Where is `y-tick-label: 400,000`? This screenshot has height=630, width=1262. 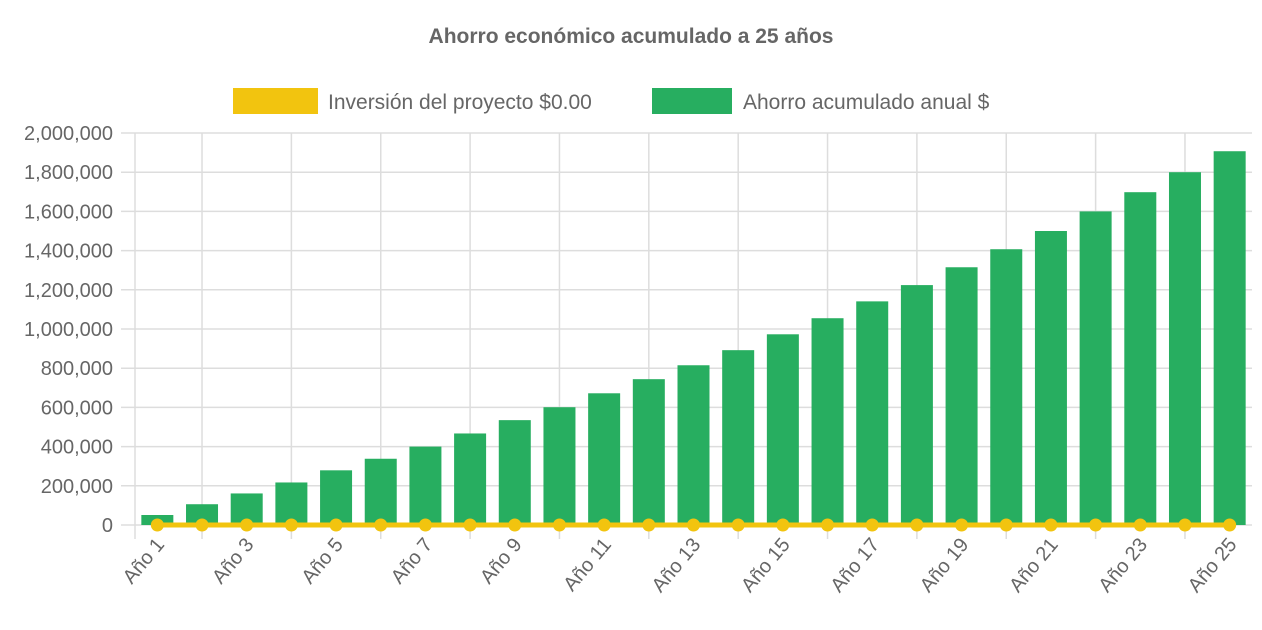
y-tick-label: 400,000 is located at coordinates (77, 448).